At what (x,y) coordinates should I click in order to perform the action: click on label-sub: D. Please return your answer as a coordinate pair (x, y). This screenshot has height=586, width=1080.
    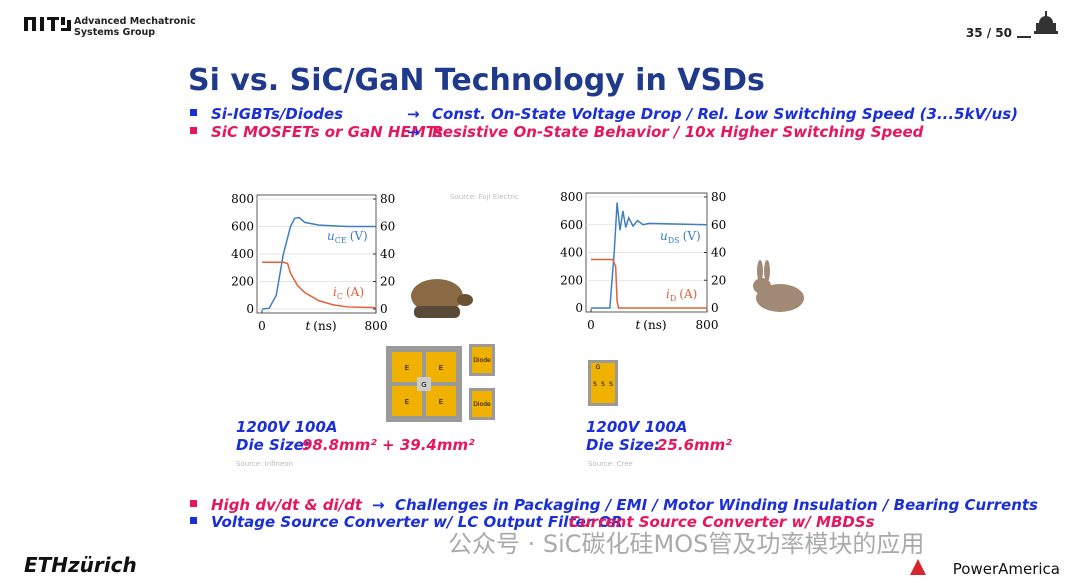
    Looking at the image, I should click on (673, 298).